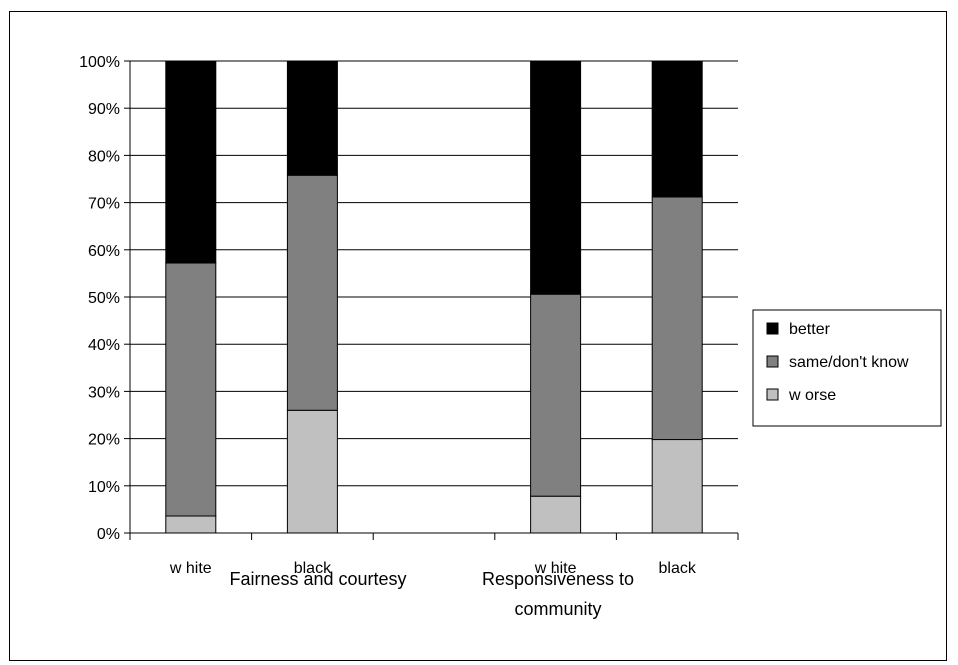  Describe the element at coordinates (104, 251) in the screenshot. I see `y-tick-label: 60%` at that location.